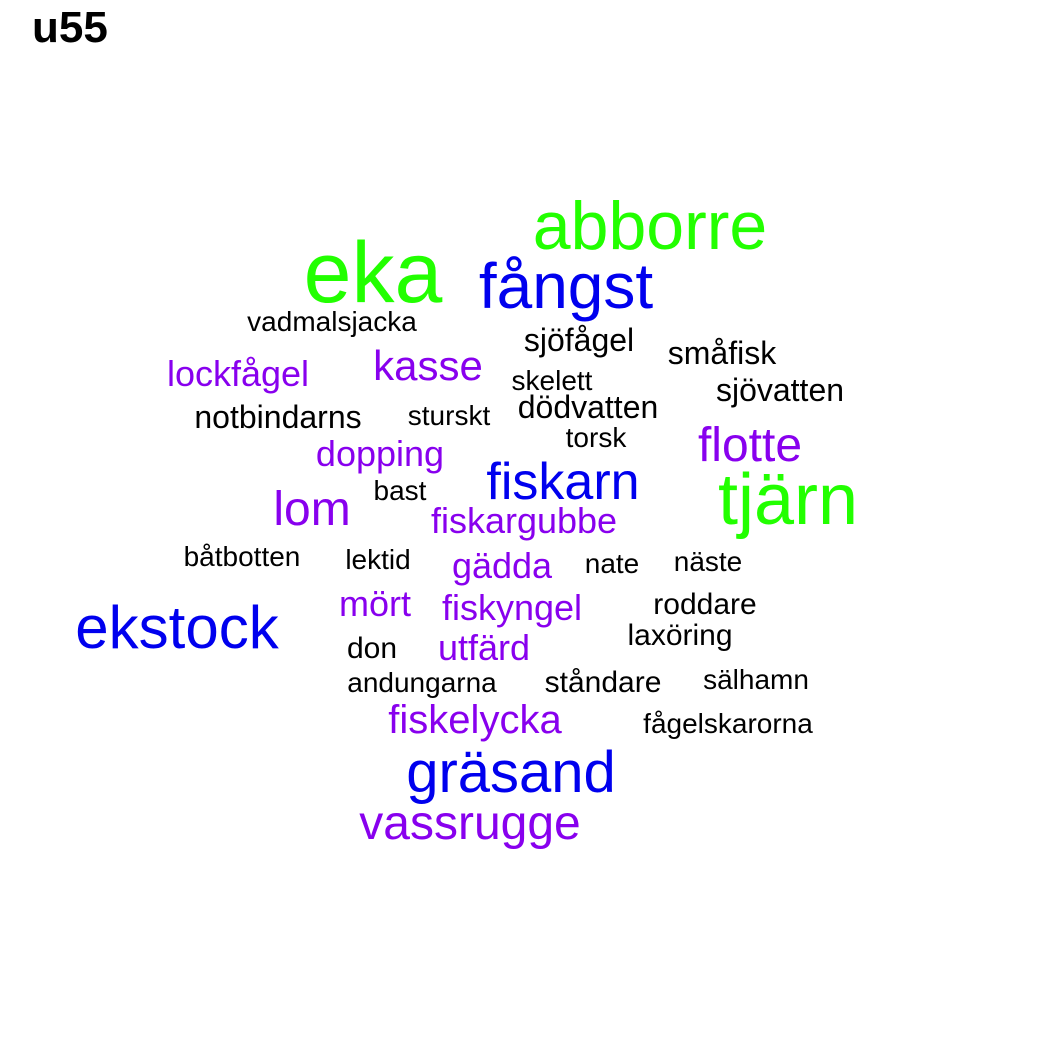  Describe the element at coordinates (728, 723) in the screenshot. I see `word-39: fågelskarorna` at that location.